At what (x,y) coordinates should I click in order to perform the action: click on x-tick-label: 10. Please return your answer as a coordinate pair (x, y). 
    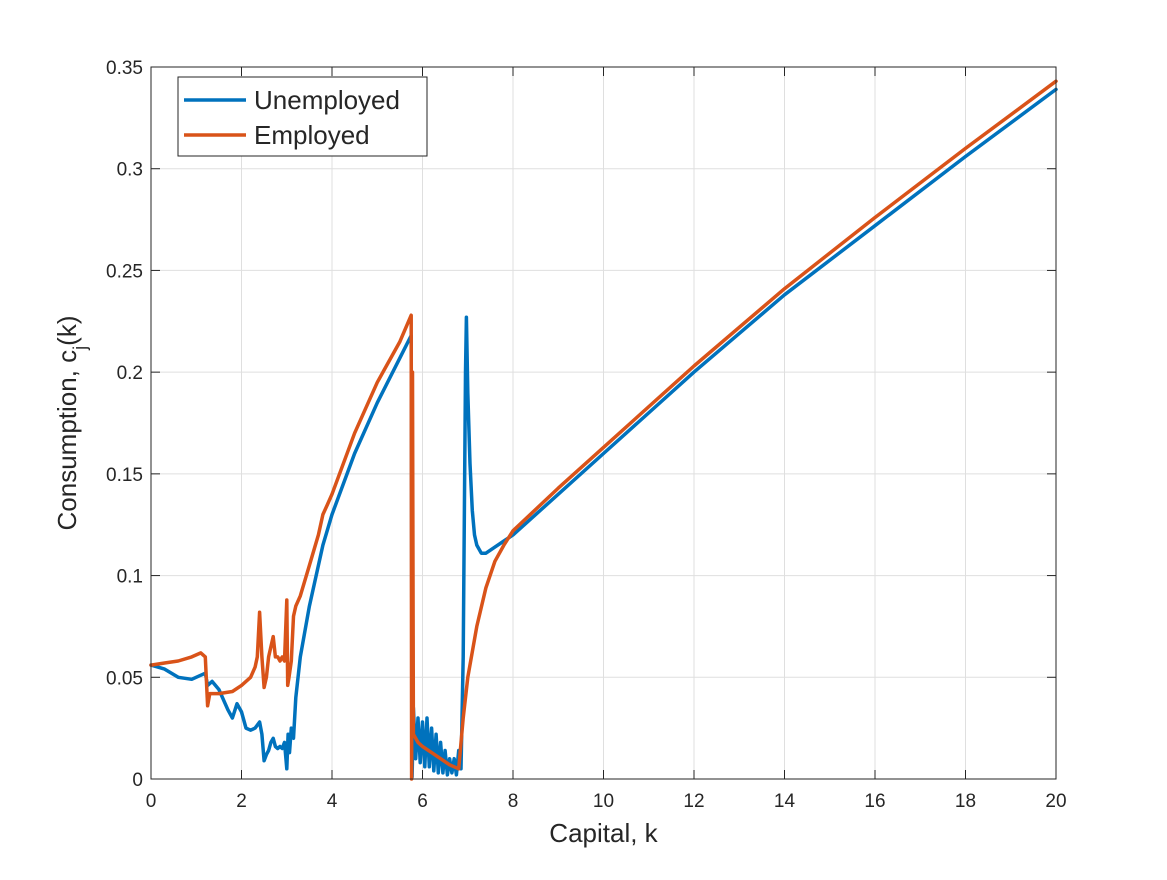
    Looking at the image, I should click on (603, 801).